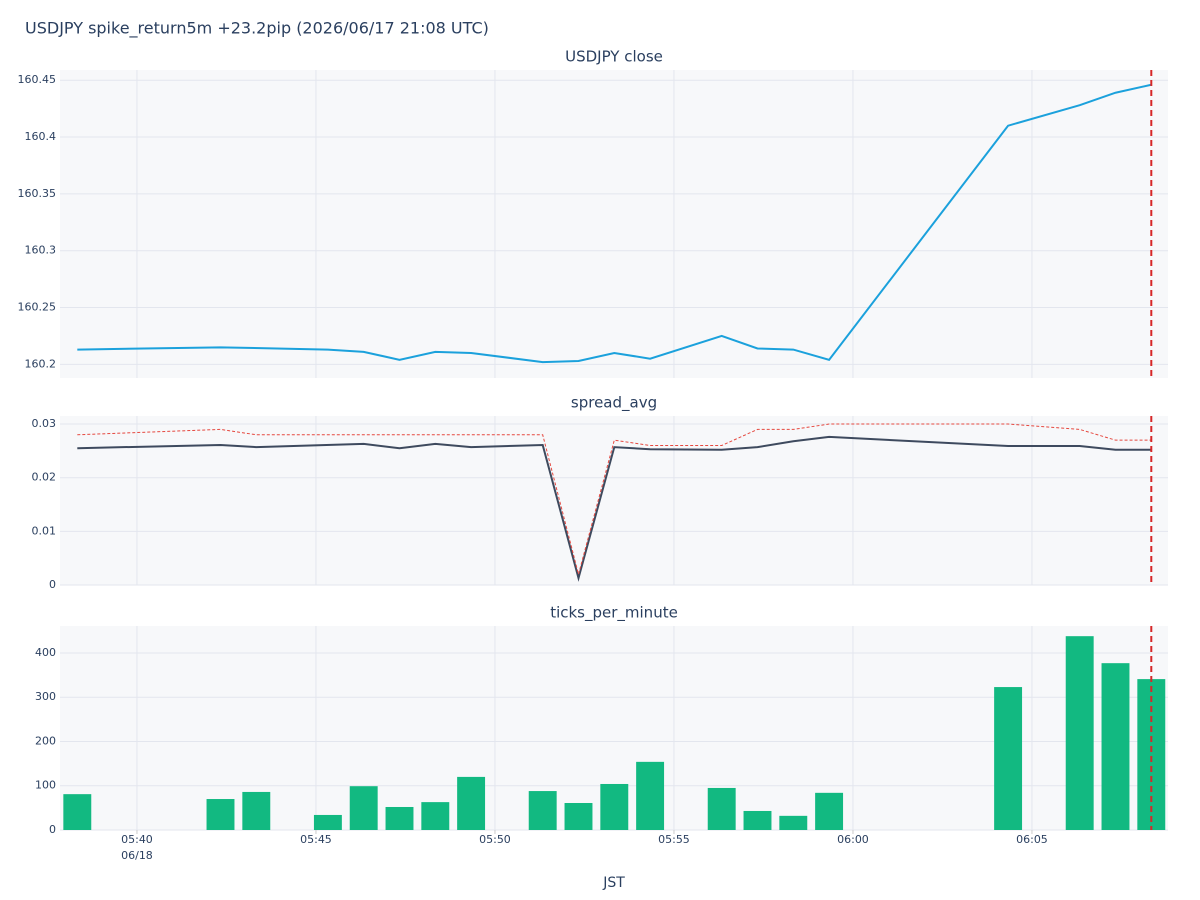 Image resolution: width=1200 pixels, height=900 pixels. I want to click on x-tick-label: 05:55, so click(674, 839).